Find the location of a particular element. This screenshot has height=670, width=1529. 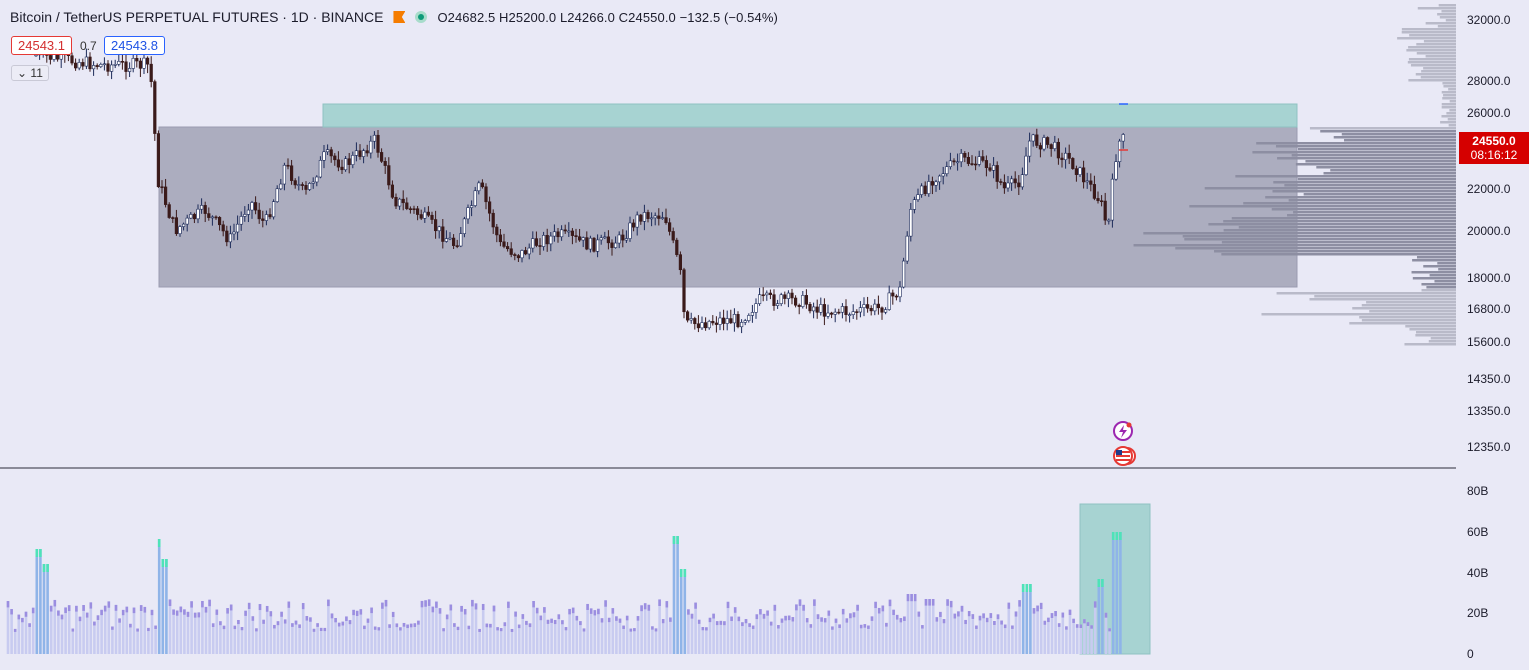

flag-icon is located at coordinates (399, 17).